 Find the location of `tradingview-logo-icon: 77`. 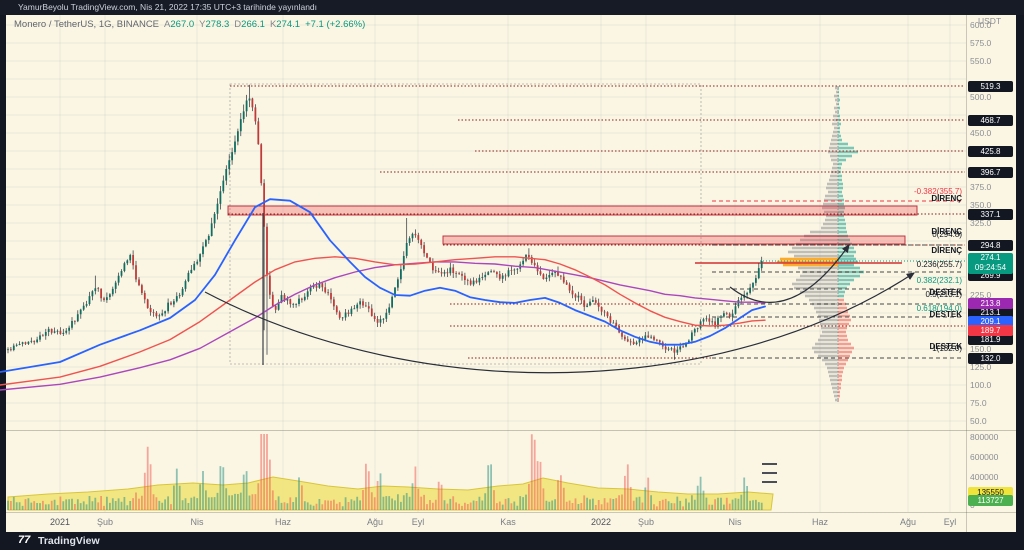

tradingview-logo-icon: 77 is located at coordinates (24, 540).